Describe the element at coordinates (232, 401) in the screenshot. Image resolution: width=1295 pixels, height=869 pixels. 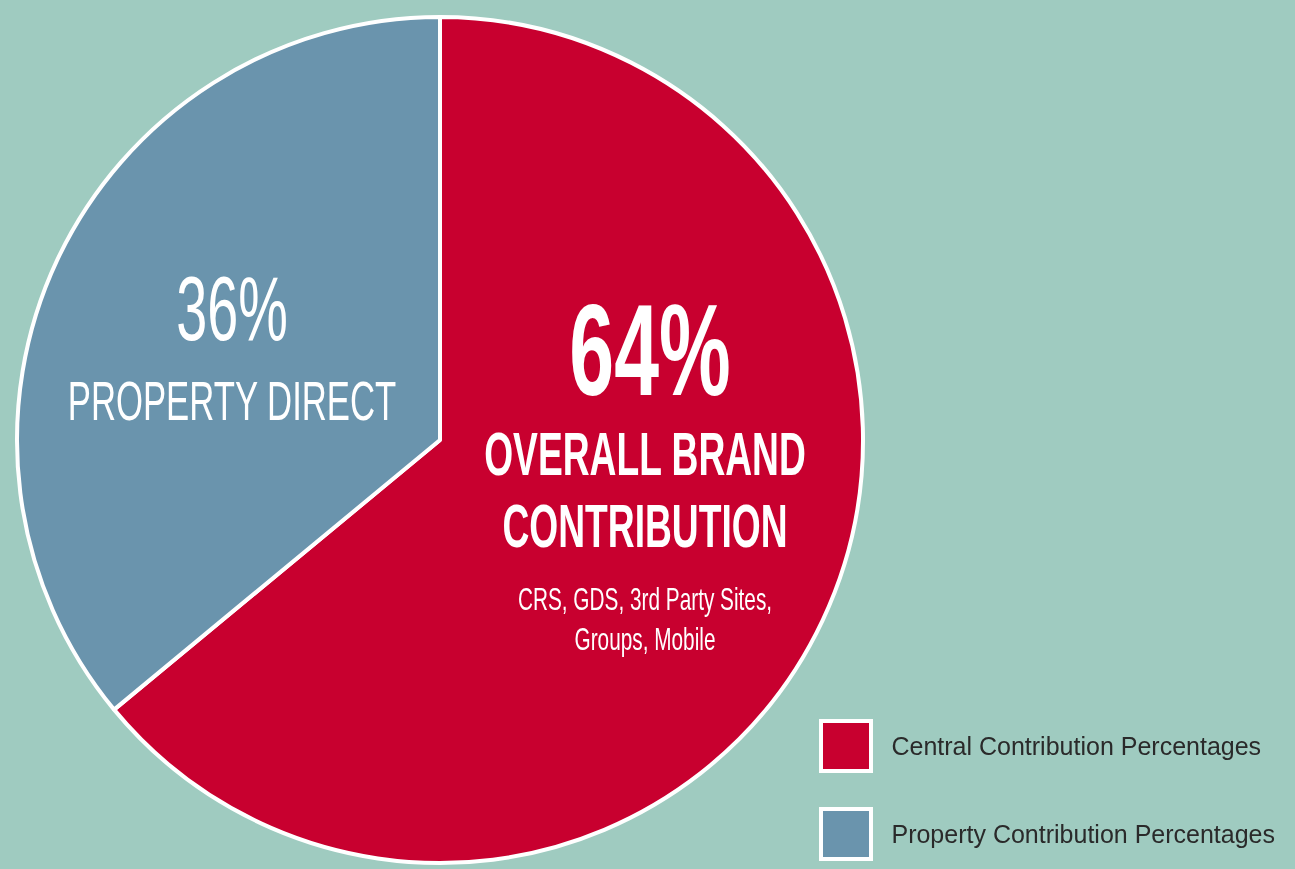
I see `text: PROPERTY DIRECT` at that location.